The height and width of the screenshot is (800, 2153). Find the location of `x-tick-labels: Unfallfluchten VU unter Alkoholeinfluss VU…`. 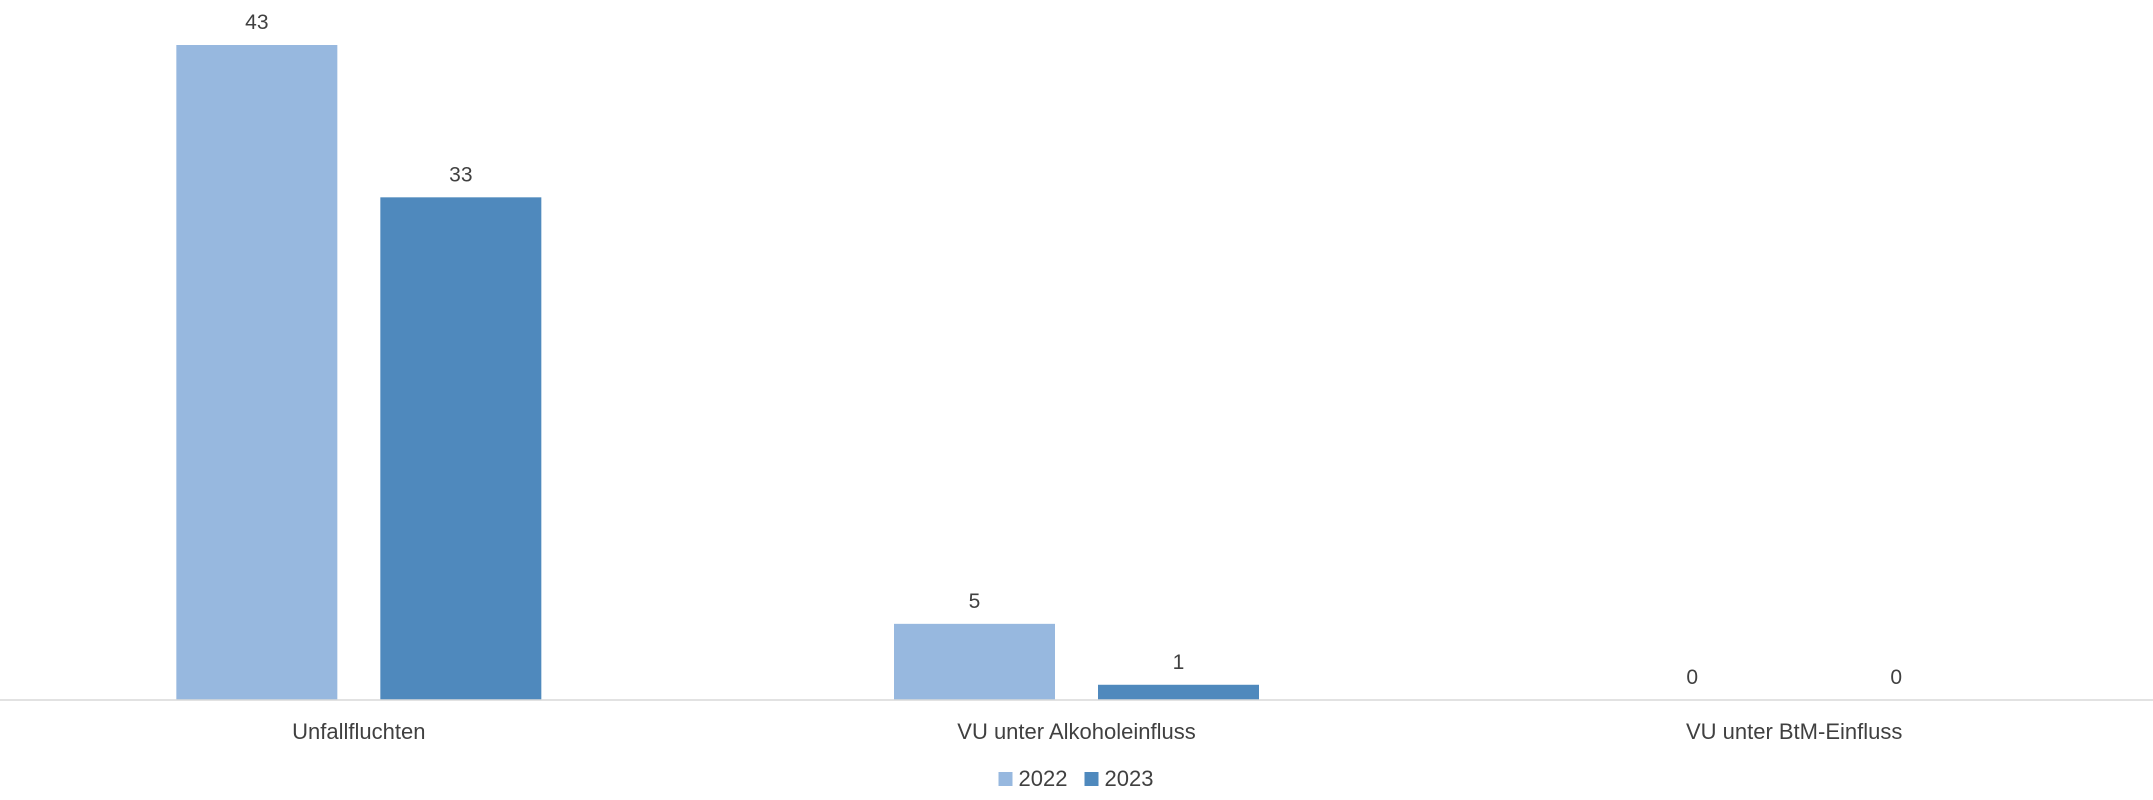

x-tick-labels: Unfallfluchten VU unter Alkoholeinfluss VU… is located at coordinates (1097, 731).